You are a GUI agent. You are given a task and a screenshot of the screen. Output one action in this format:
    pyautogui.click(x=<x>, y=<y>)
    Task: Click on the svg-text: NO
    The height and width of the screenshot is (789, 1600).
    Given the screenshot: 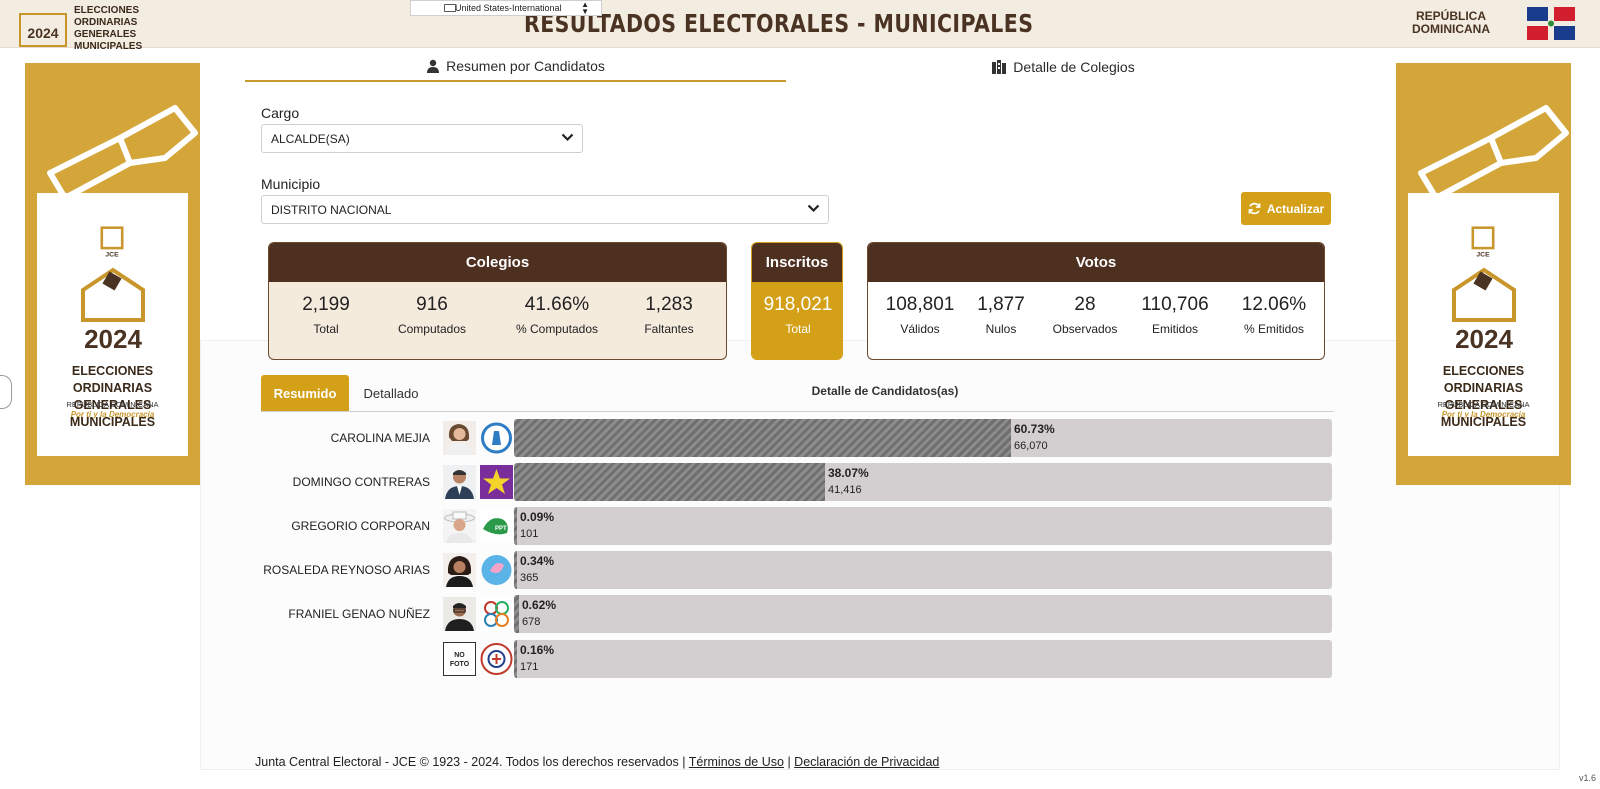 What is the action you would take?
    pyautogui.click(x=459, y=655)
    